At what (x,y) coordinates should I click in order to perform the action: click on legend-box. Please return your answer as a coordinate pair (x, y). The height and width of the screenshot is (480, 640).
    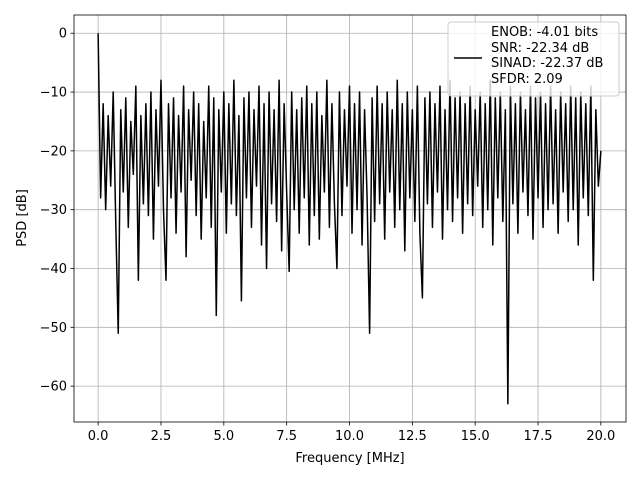
    Looking at the image, I should click on (533, 59).